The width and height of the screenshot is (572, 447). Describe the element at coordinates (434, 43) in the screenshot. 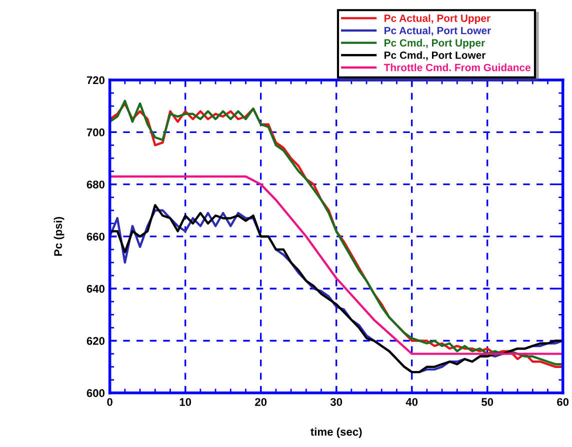

I see `legend-label: Pc Cmd., Port Upper` at that location.